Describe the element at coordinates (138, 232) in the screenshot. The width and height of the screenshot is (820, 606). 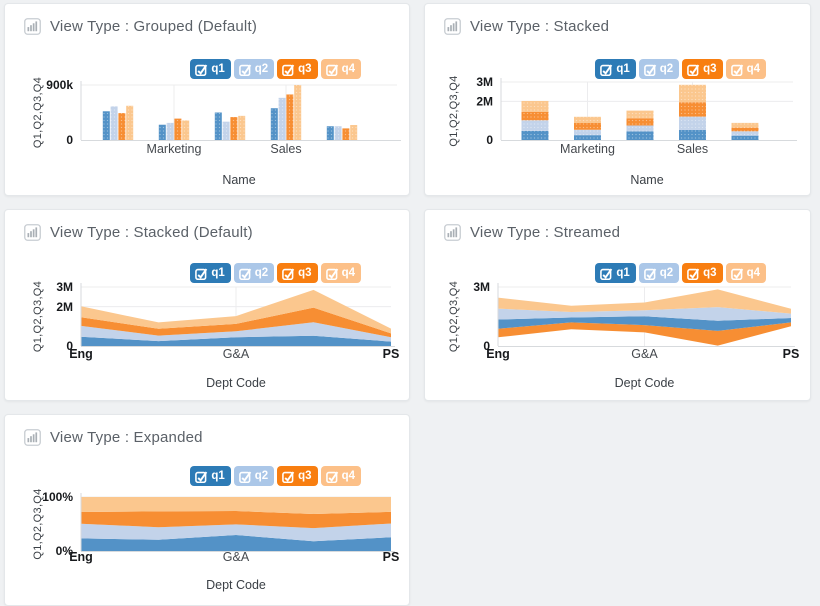
I see `panel-header: View Type : Stacked (Default)` at that location.